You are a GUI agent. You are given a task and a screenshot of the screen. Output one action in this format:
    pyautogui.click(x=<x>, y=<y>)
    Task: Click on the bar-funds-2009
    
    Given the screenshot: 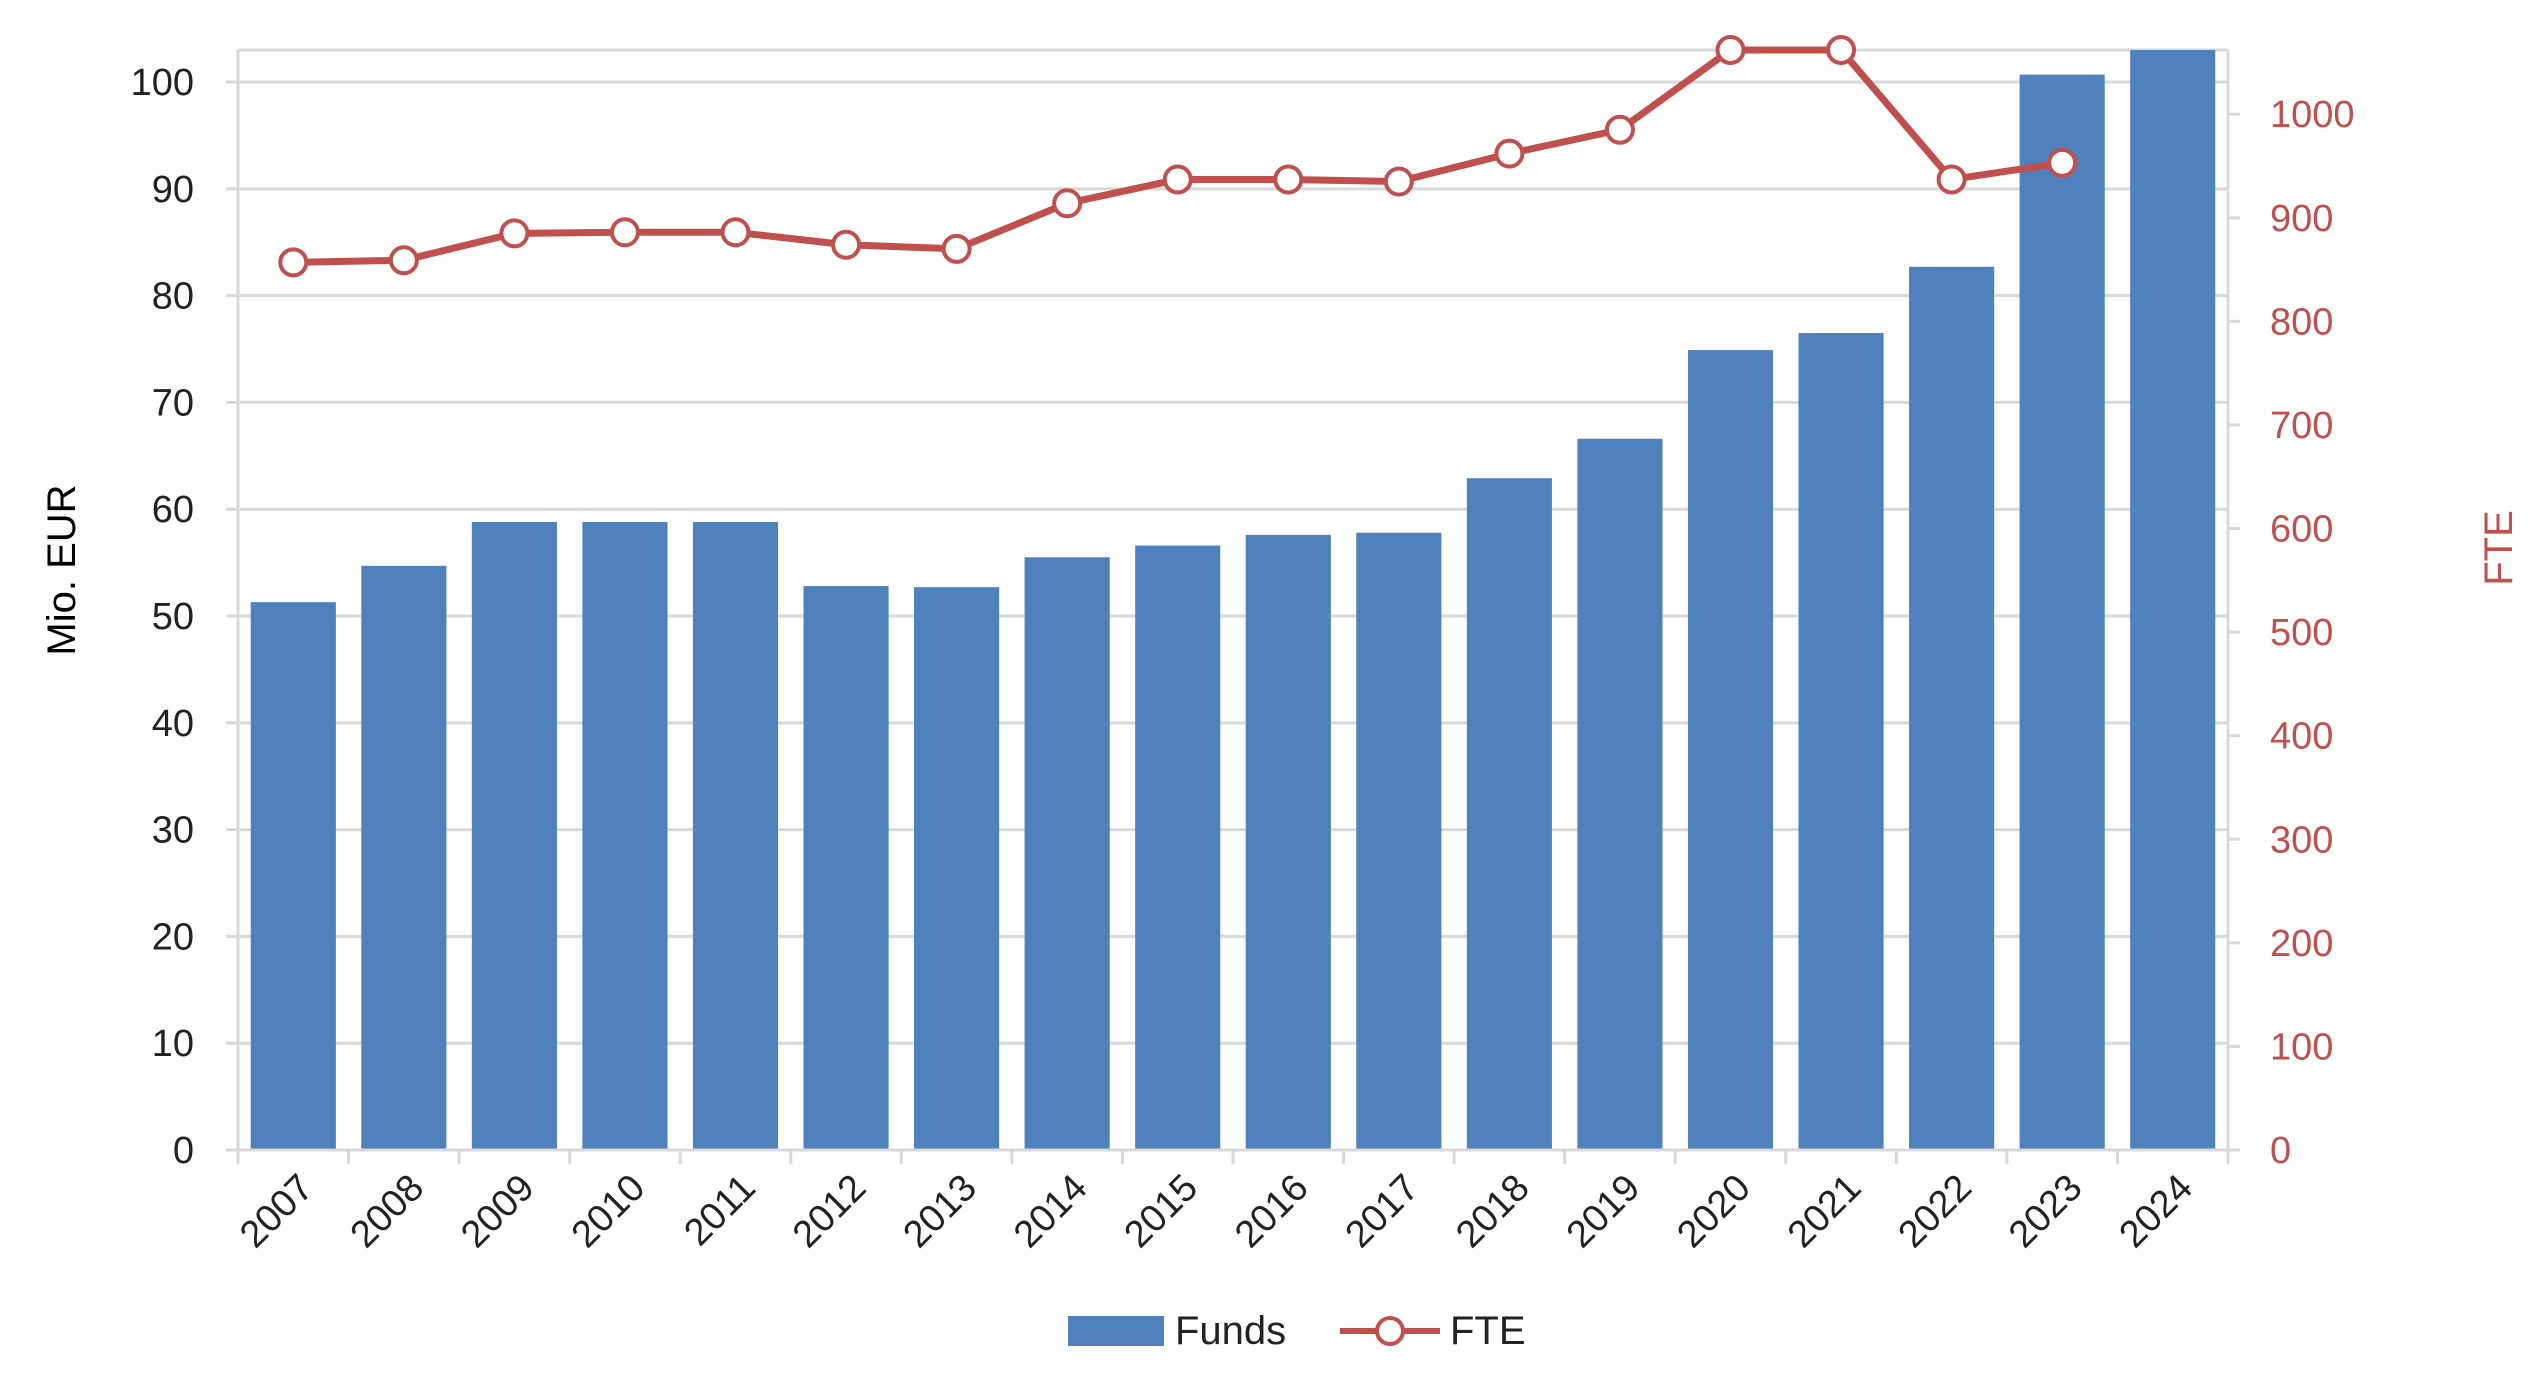 What is the action you would take?
    pyautogui.click(x=514, y=836)
    